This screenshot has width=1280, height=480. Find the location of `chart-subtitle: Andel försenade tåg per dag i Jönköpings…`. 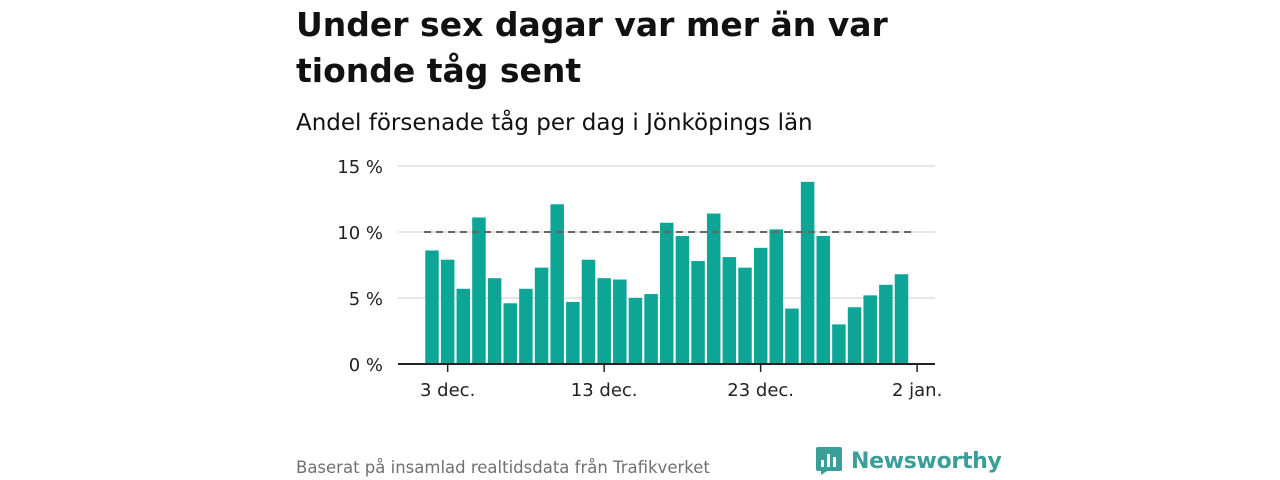

chart-subtitle: Andel försenade tåg per dag i Jönköpings… is located at coordinates (554, 123).